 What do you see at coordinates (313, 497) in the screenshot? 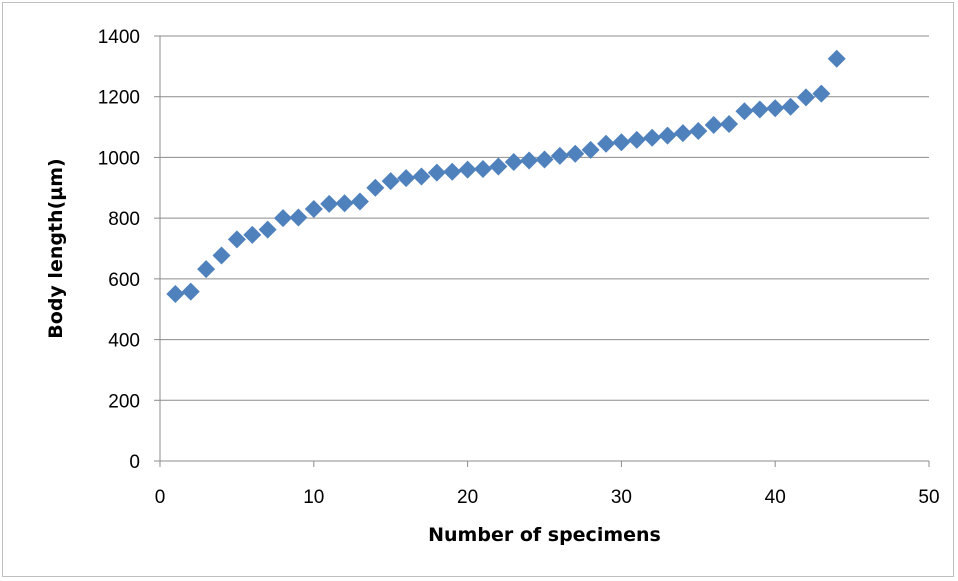
I see `x-tick-label: 10` at bounding box center [313, 497].